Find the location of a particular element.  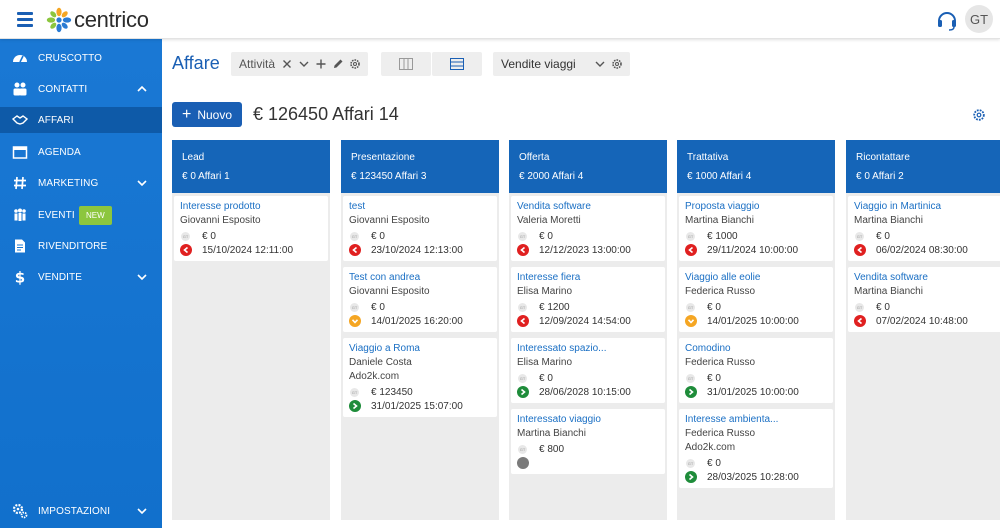

deal-title: Viaggio in Martinica is located at coordinates (898, 206).